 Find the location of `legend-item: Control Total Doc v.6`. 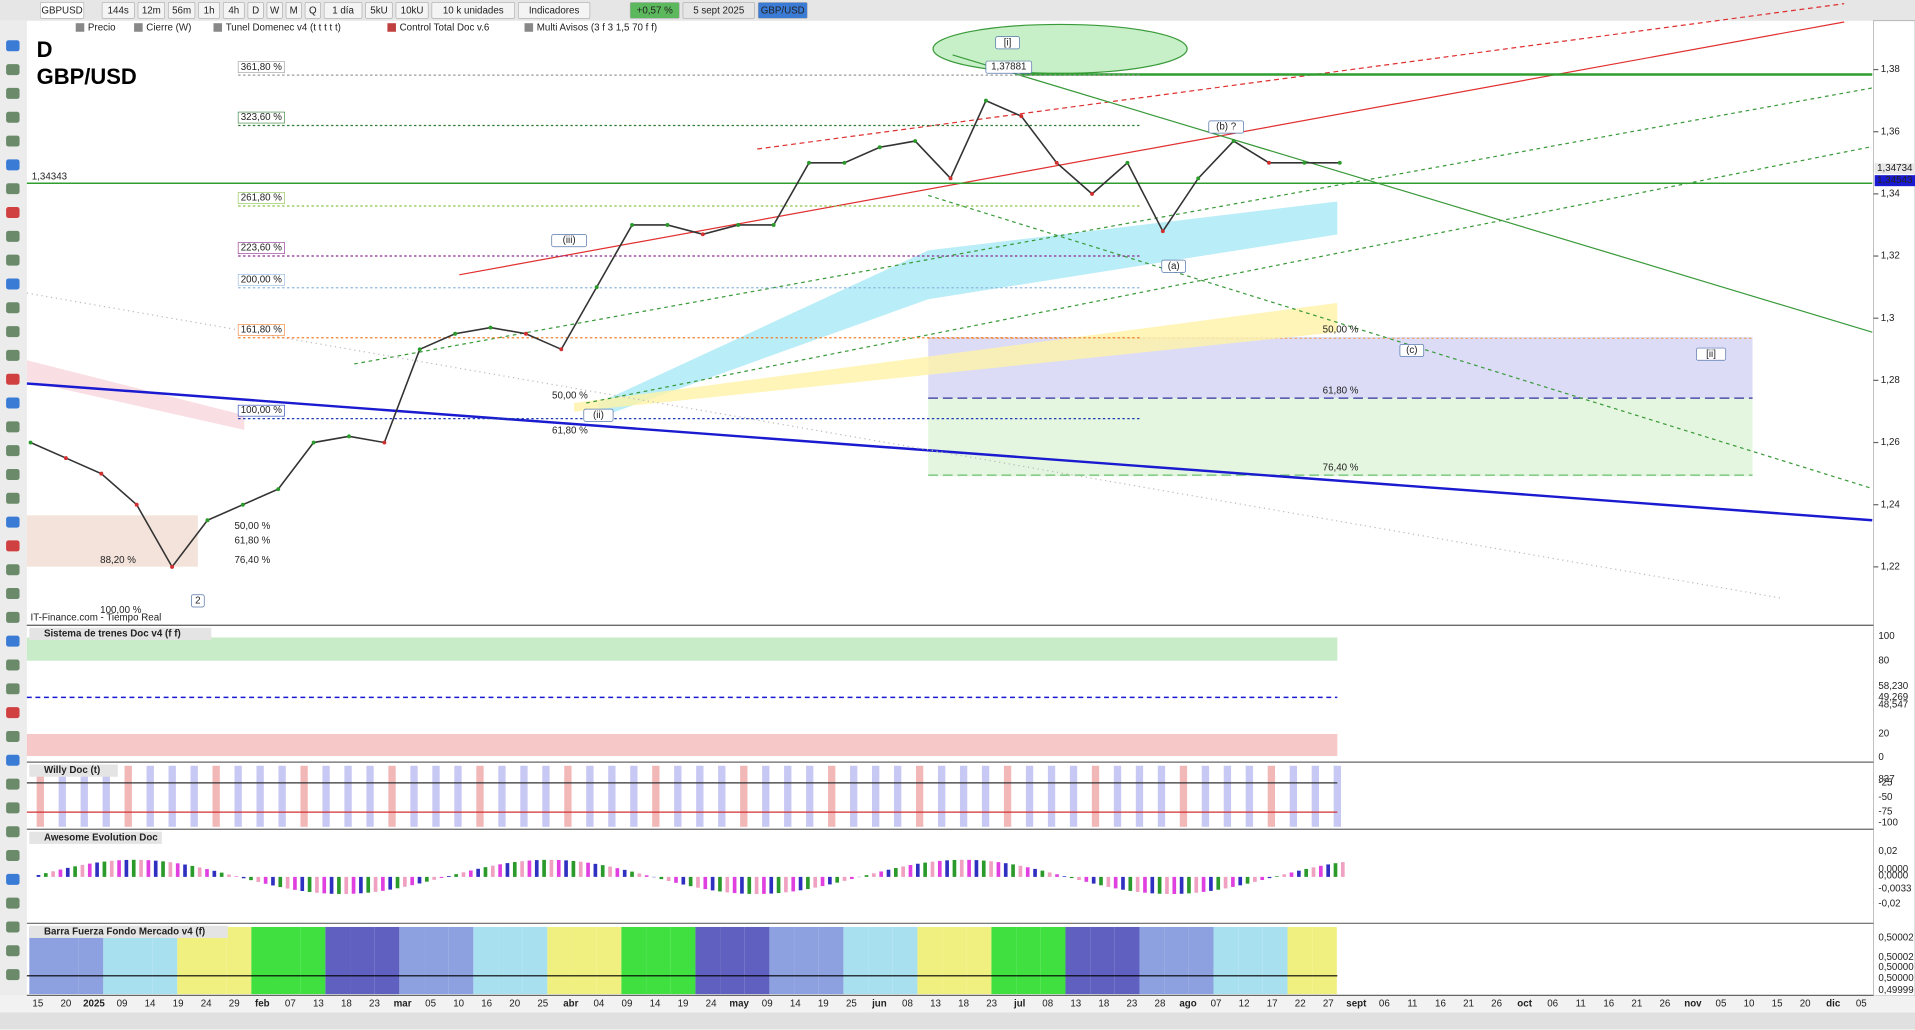

legend-item: Control Total Doc v.6 is located at coordinates (445, 28).